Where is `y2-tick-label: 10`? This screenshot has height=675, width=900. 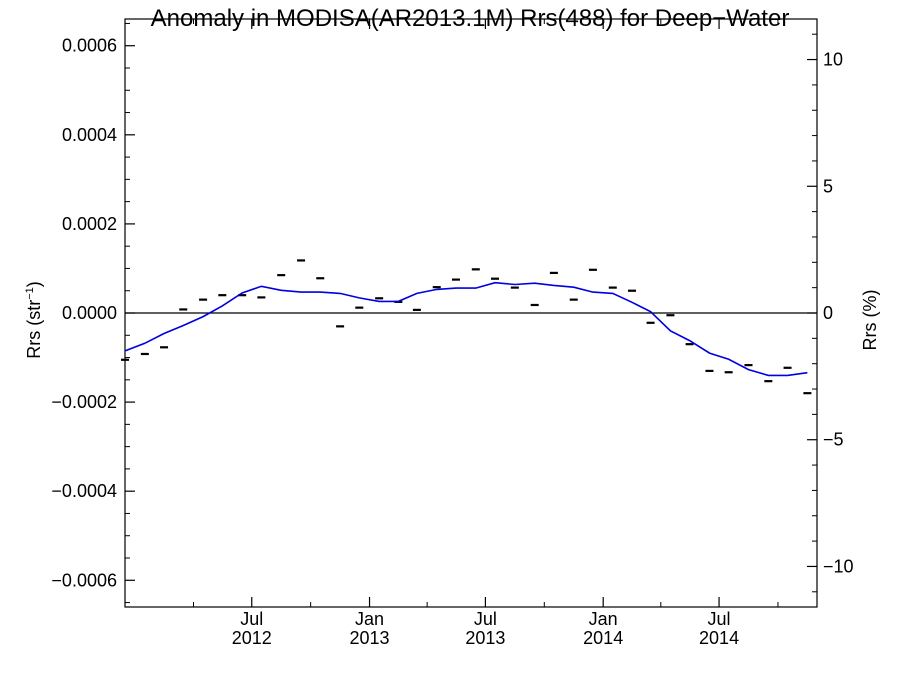
y2-tick-label: 10 is located at coordinates (833, 60).